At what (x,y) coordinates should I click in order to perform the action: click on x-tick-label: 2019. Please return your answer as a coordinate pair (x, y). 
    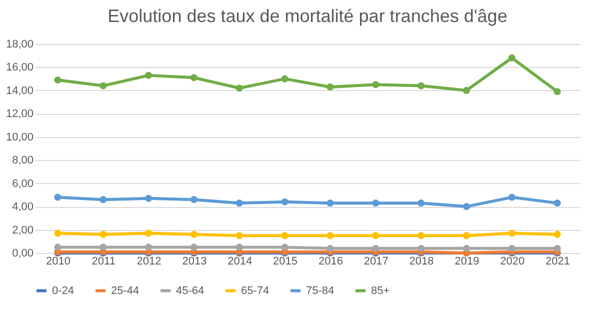
    Looking at the image, I should click on (467, 262).